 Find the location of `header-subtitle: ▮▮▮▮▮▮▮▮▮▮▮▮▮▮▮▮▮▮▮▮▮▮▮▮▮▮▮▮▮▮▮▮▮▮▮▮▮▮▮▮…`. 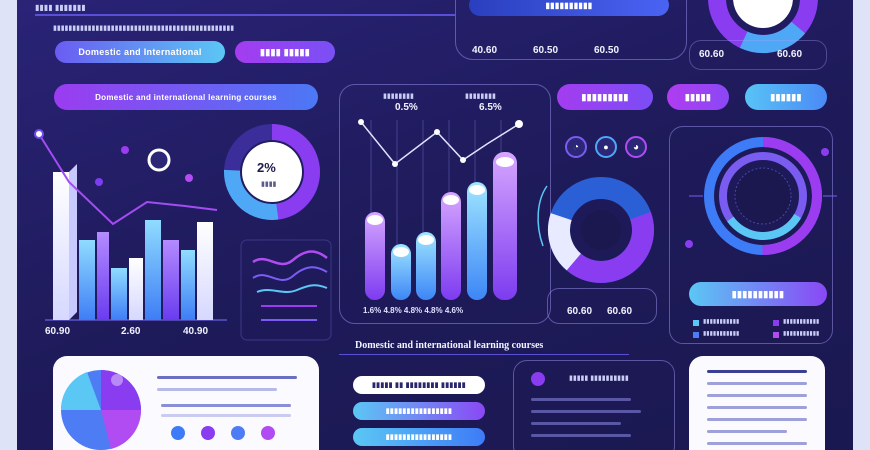

header-subtitle: ▮▮▮▮▮▮▮▮▮▮▮▮▮▮▮▮▮▮▮▮▮▮▮▮▮▮▮▮▮▮▮▮▮▮▮▮▮▮▮▮… is located at coordinates (144, 28).